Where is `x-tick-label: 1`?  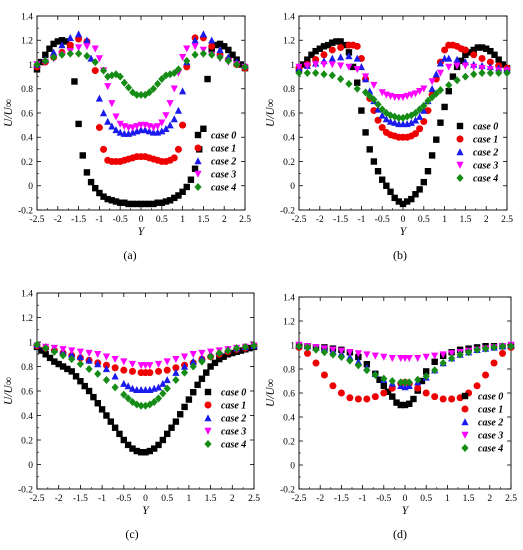
x-tick-label: 1 is located at coordinates (189, 499).